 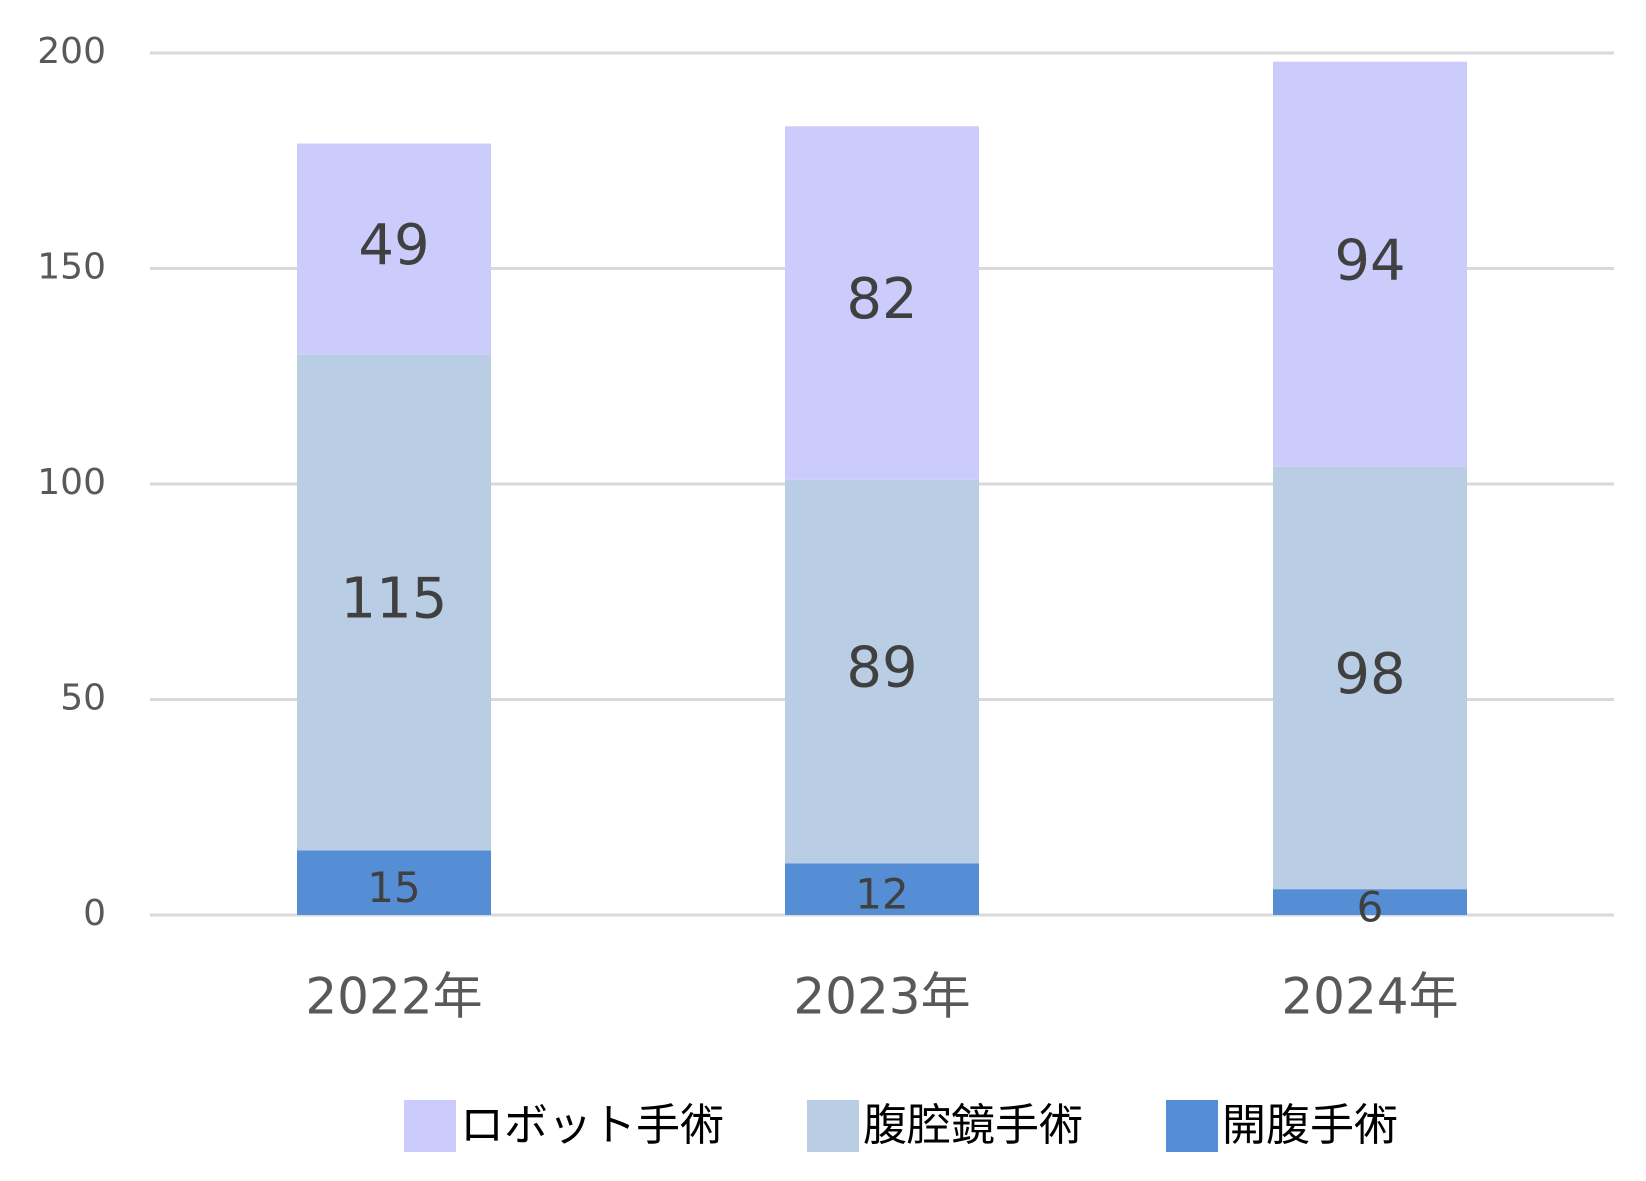 What do you see at coordinates (881, 668) in the screenshot?
I see `data-label: 89` at bounding box center [881, 668].